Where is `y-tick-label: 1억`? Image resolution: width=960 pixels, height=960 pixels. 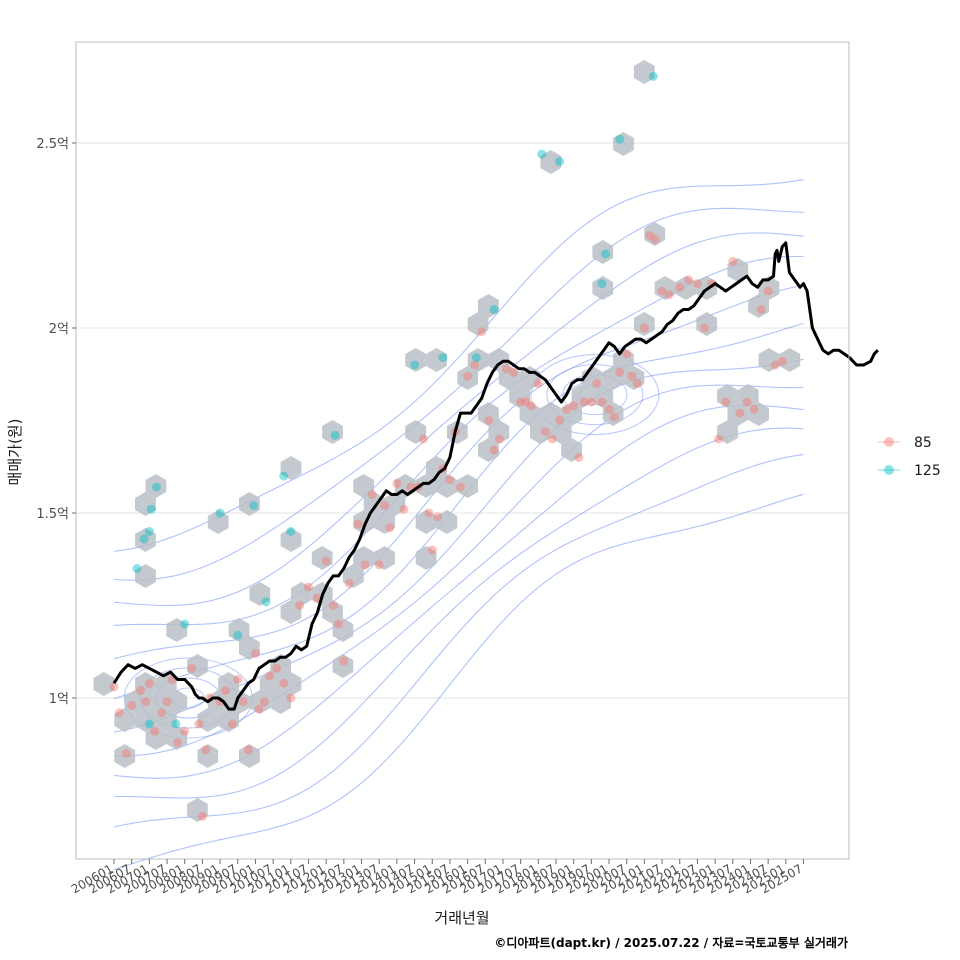 y-tick-label: 1억 is located at coordinates (59, 699).